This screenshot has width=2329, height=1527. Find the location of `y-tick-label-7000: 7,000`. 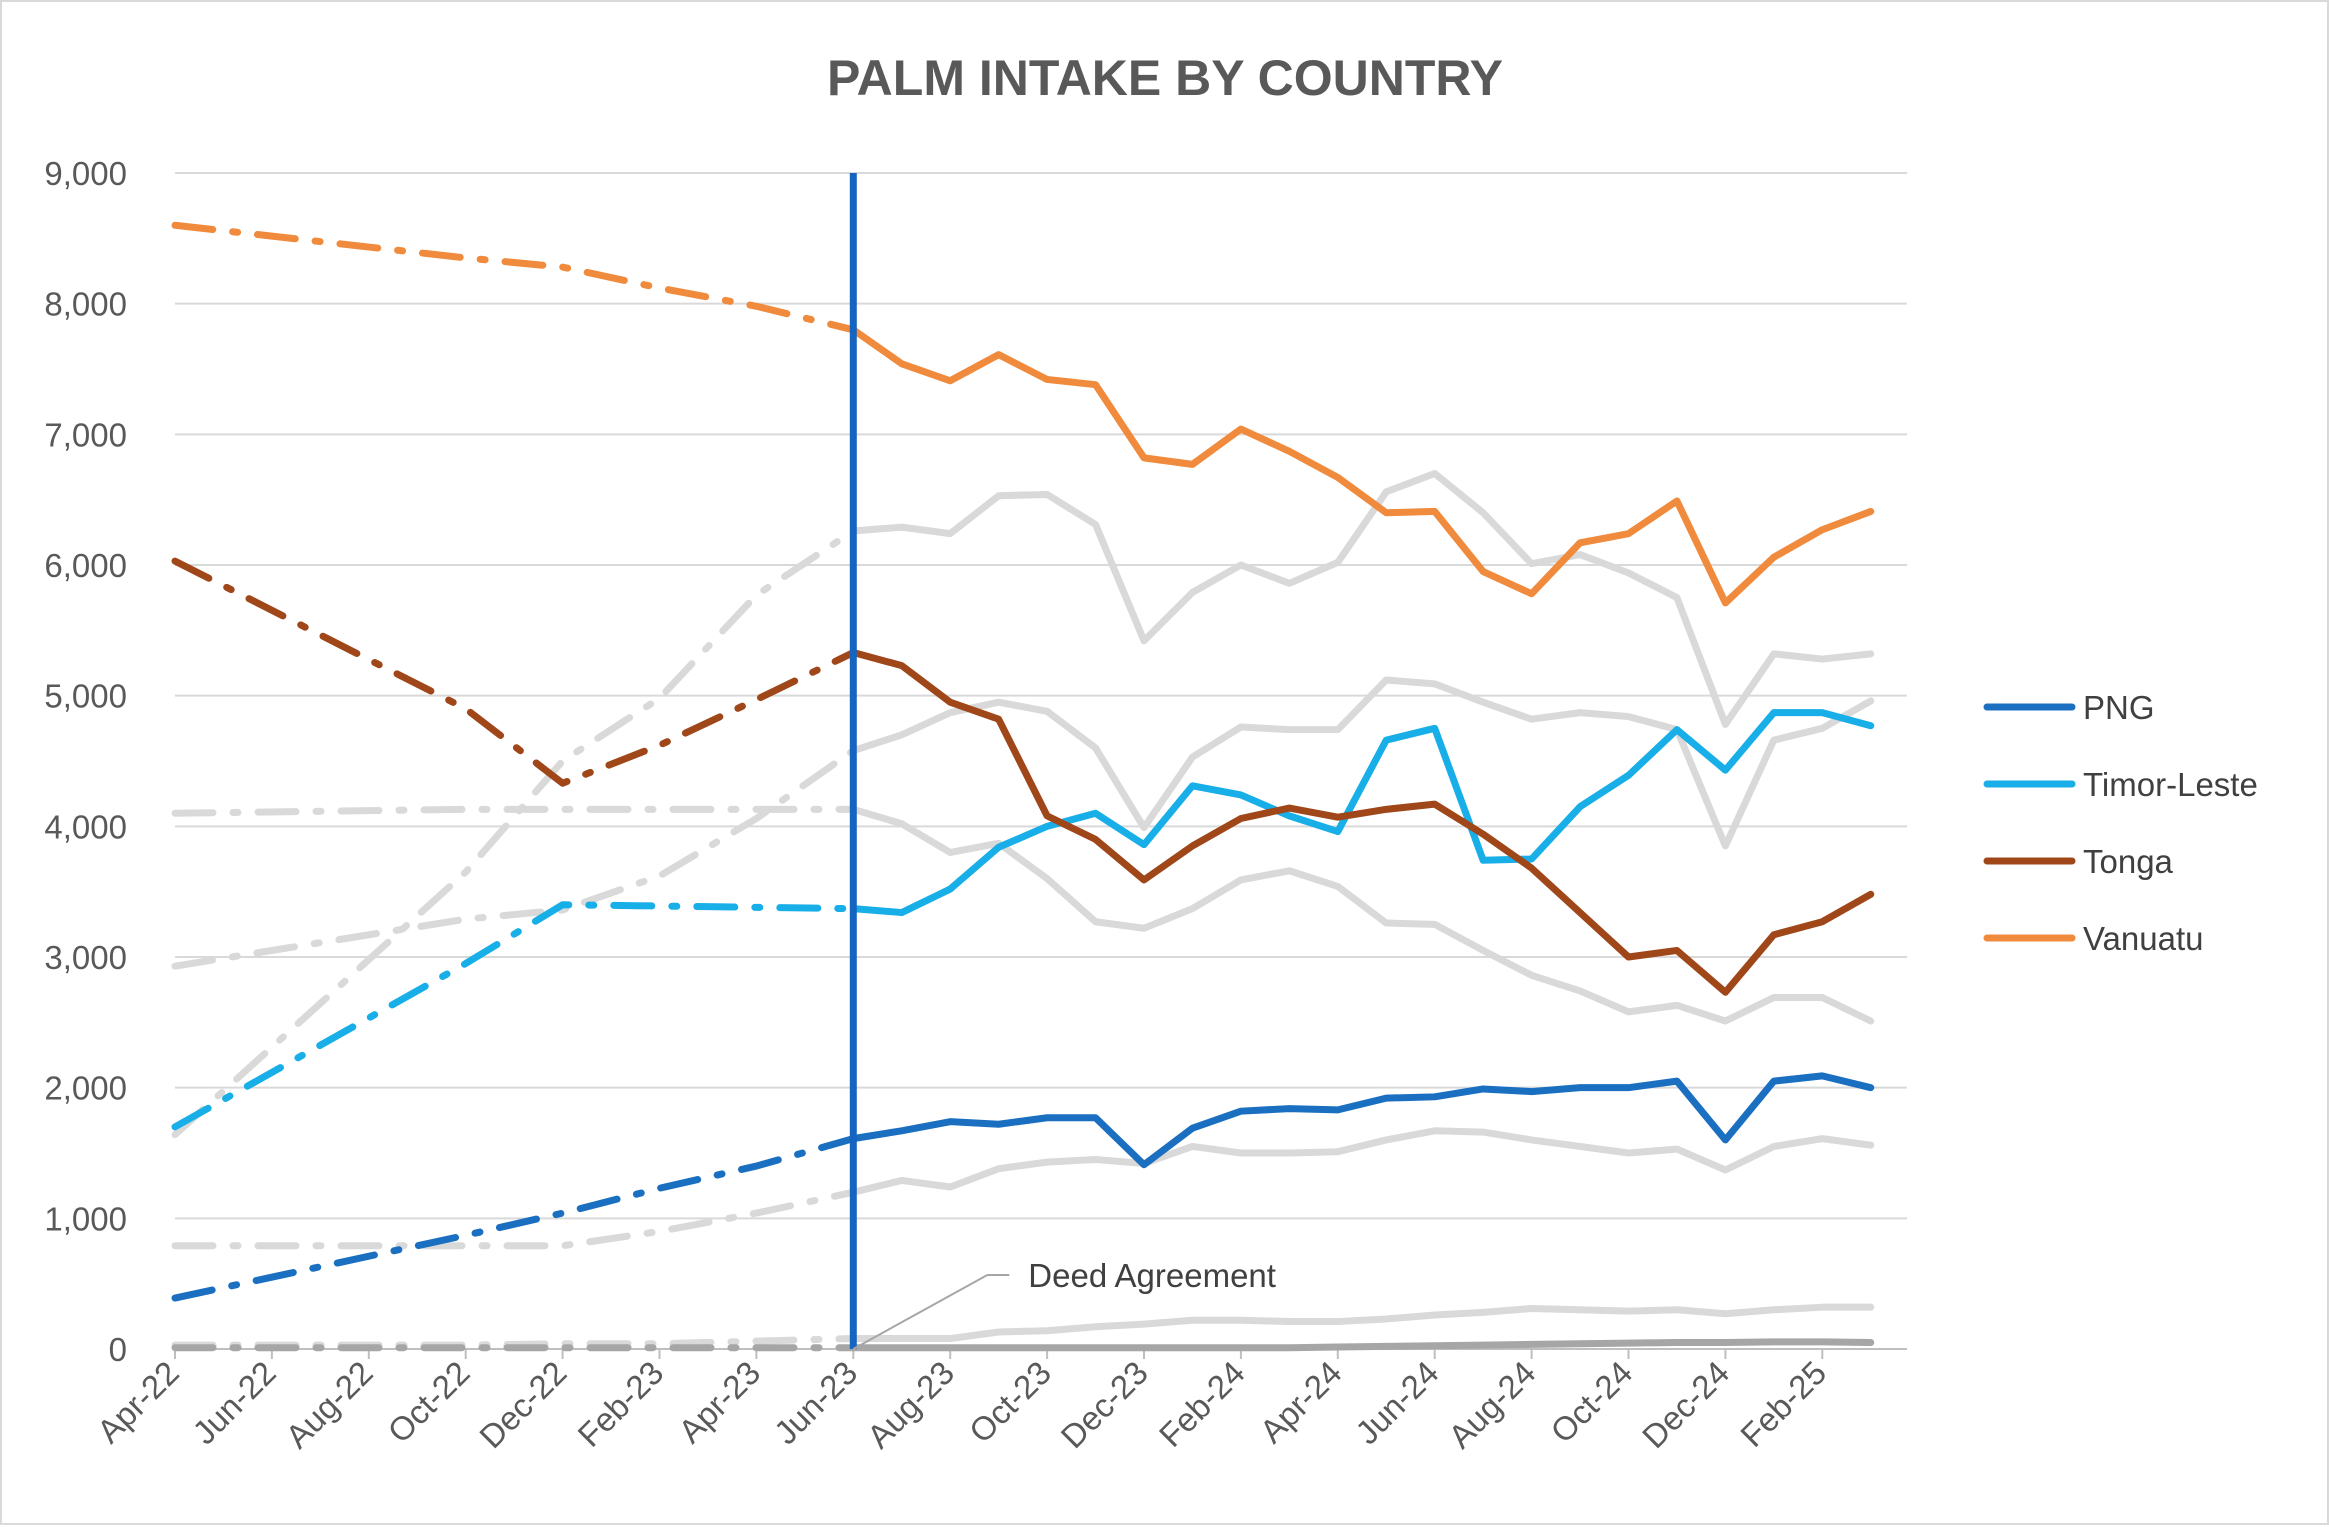

y-tick-label-7000: 7,000 is located at coordinates (85, 434).